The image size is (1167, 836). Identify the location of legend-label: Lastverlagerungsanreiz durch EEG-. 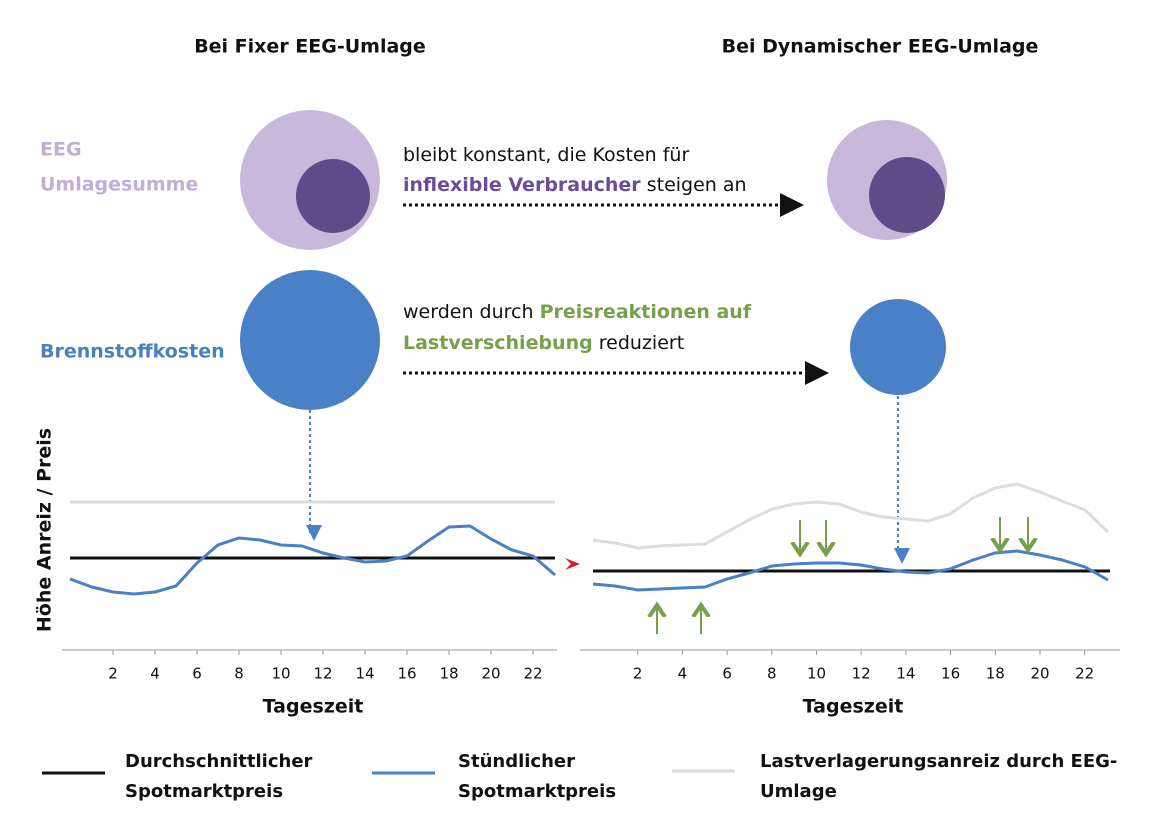
(938, 761).